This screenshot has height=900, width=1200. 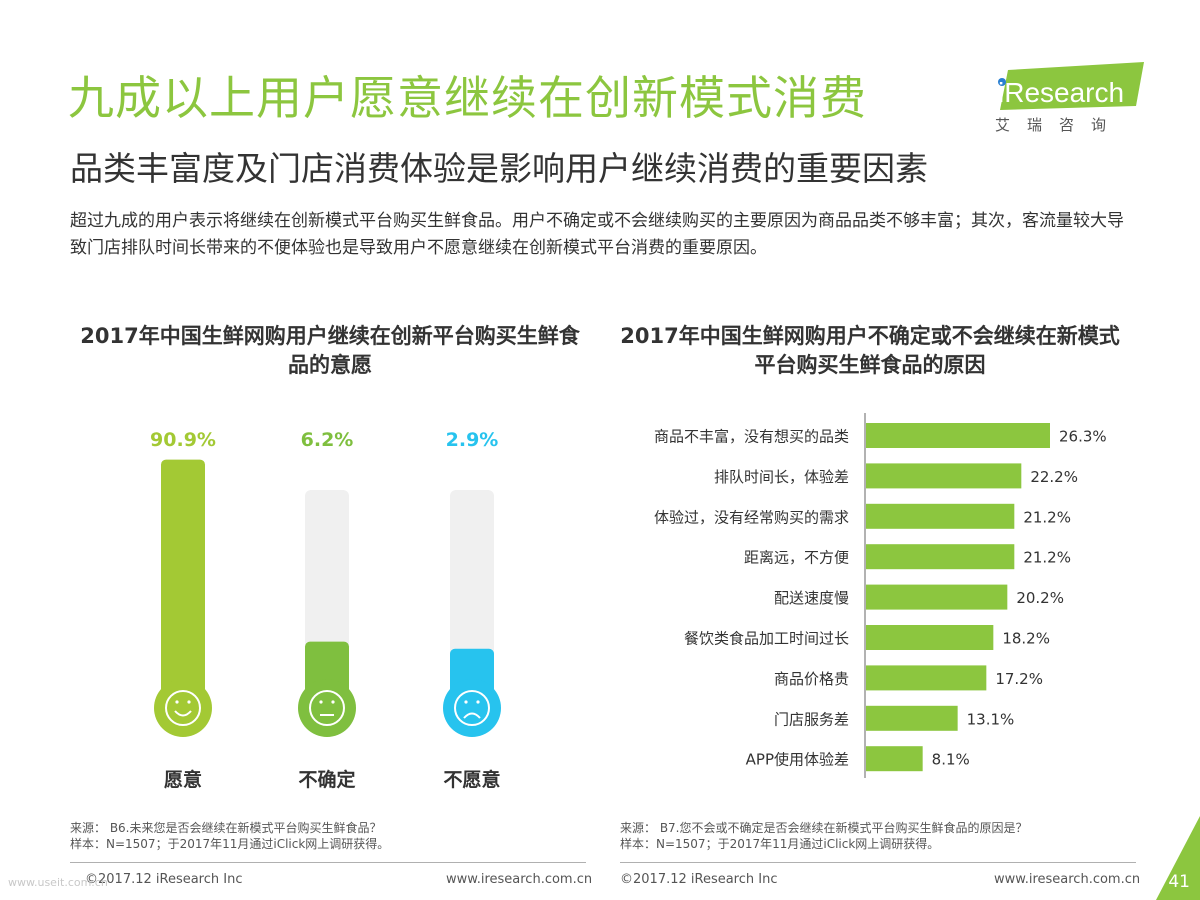 I want to click on reason-value-4: 20.2%, so click(x=1040, y=598).